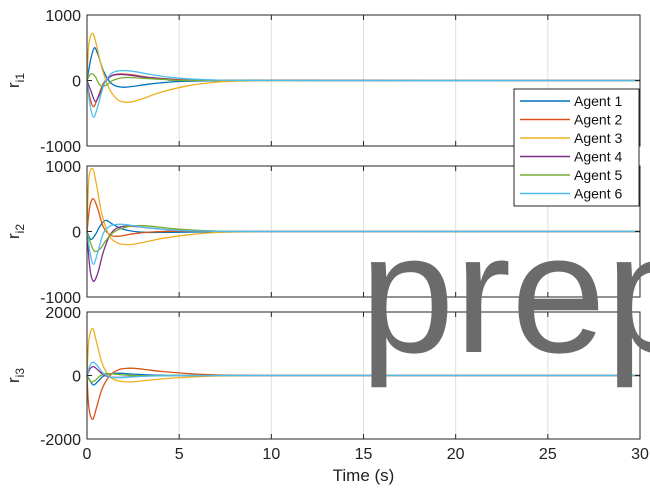 The height and width of the screenshot is (495, 650). I want to click on y-tick-label: 2000, so click(63, 313).